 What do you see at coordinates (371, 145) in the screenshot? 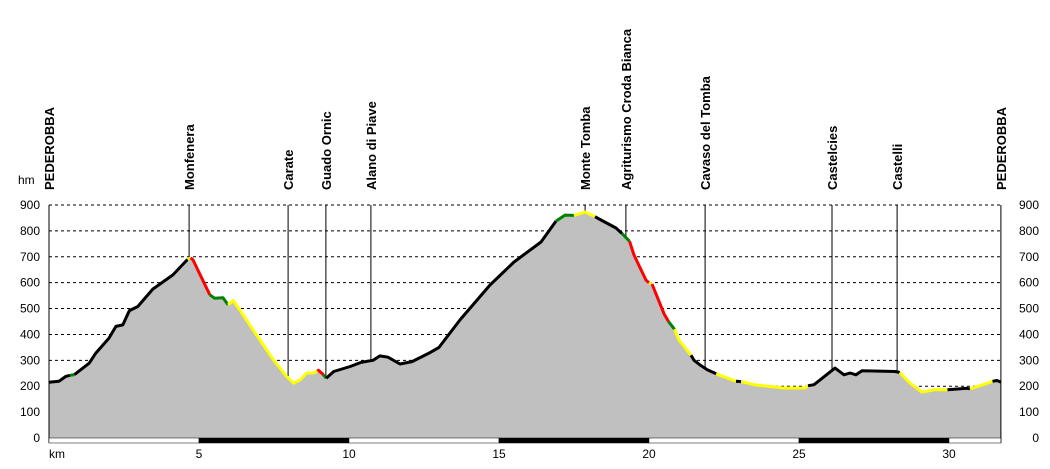
I see `waypoint-label: Alano di Piave` at bounding box center [371, 145].